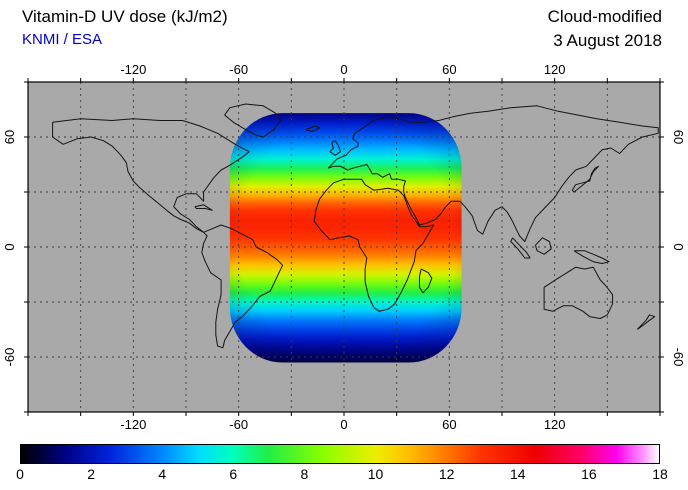 The image size is (688, 490). What do you see at coordinates (91, 474) in the screenshot?
I see `colorbar-tick-label: 2` at bounding box center [91, 474].